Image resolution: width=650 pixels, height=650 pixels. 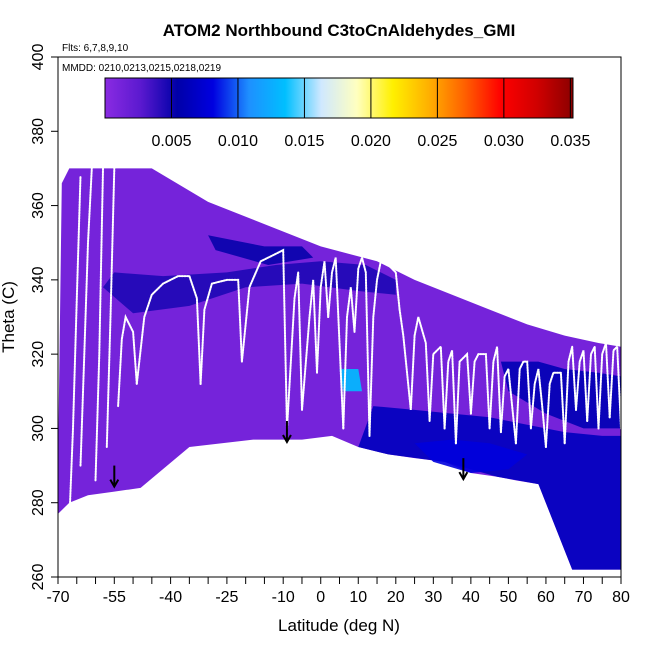 I want to click on feature-bright-spot, so click(x=350, y=380).